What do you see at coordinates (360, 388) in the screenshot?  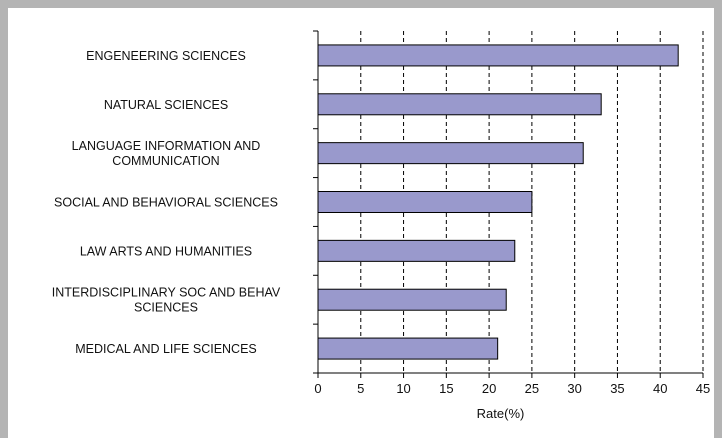 I see `x-tick-label-5: 5` at bounding box center [360, 388].